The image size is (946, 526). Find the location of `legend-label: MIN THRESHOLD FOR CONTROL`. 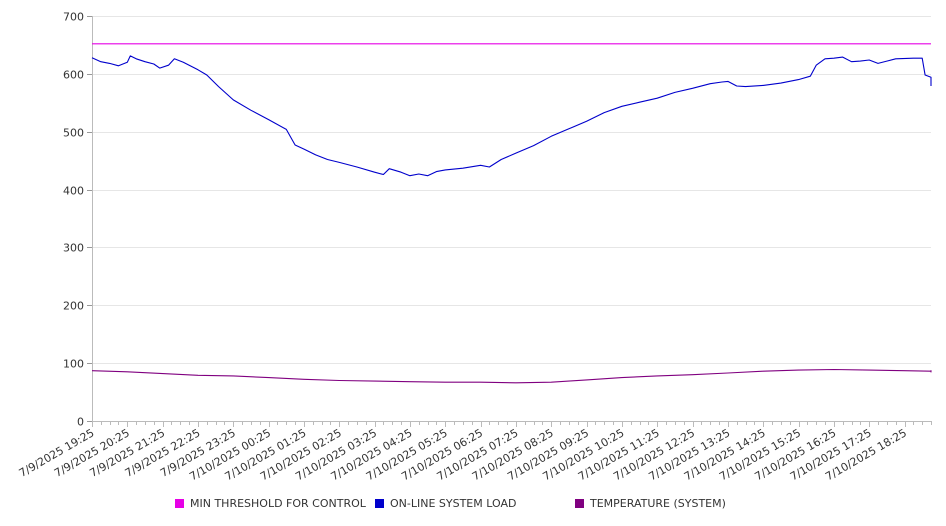

legend-label: MIN THRESHOLD FOR CONTROL is located at coordinates (278, 503).